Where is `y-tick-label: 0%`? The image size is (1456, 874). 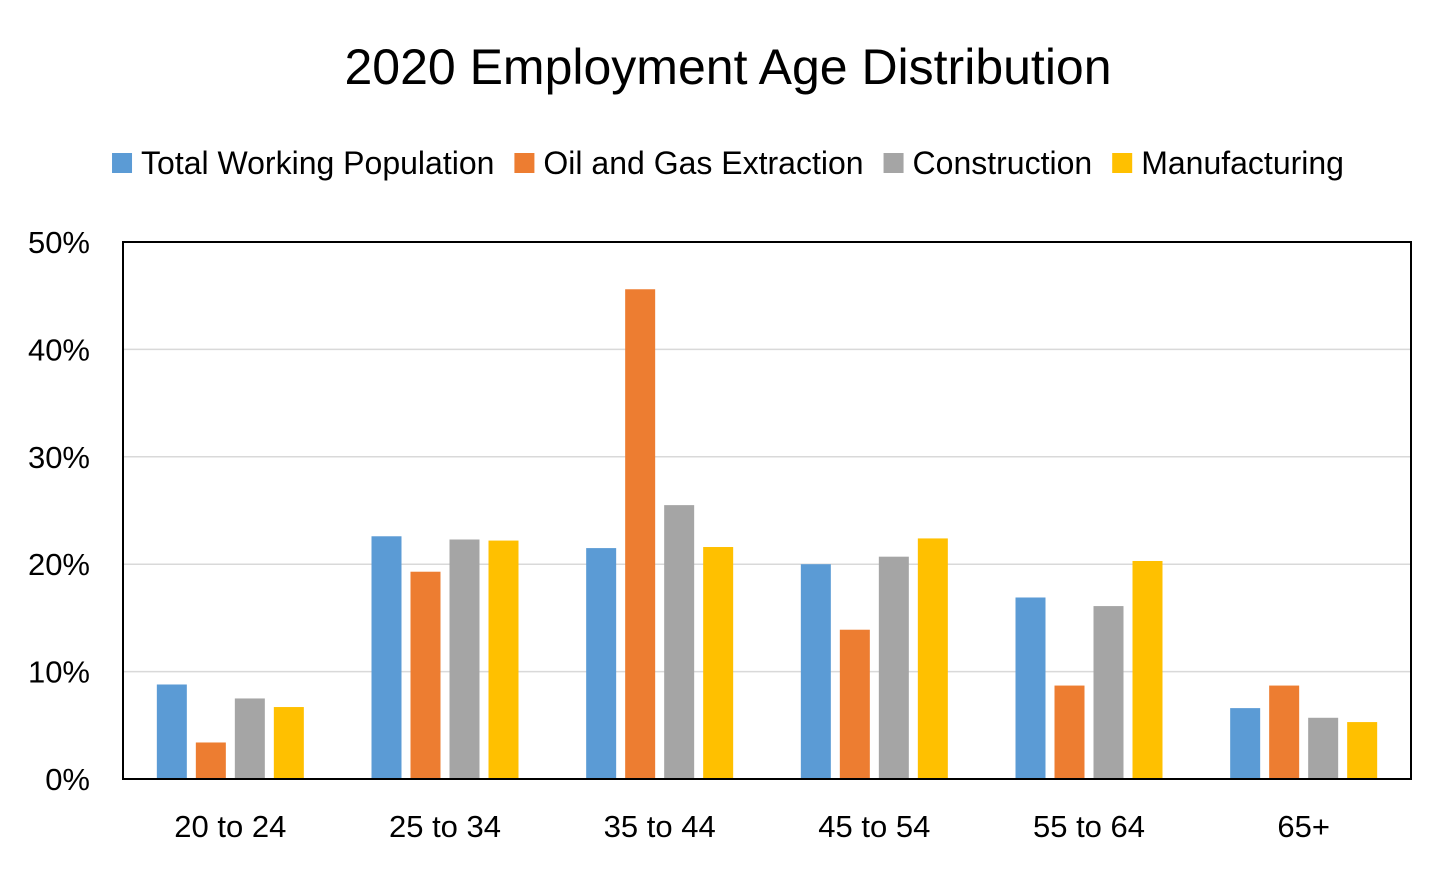
y-tick-label: 0% is located at coordinates (67, 779).